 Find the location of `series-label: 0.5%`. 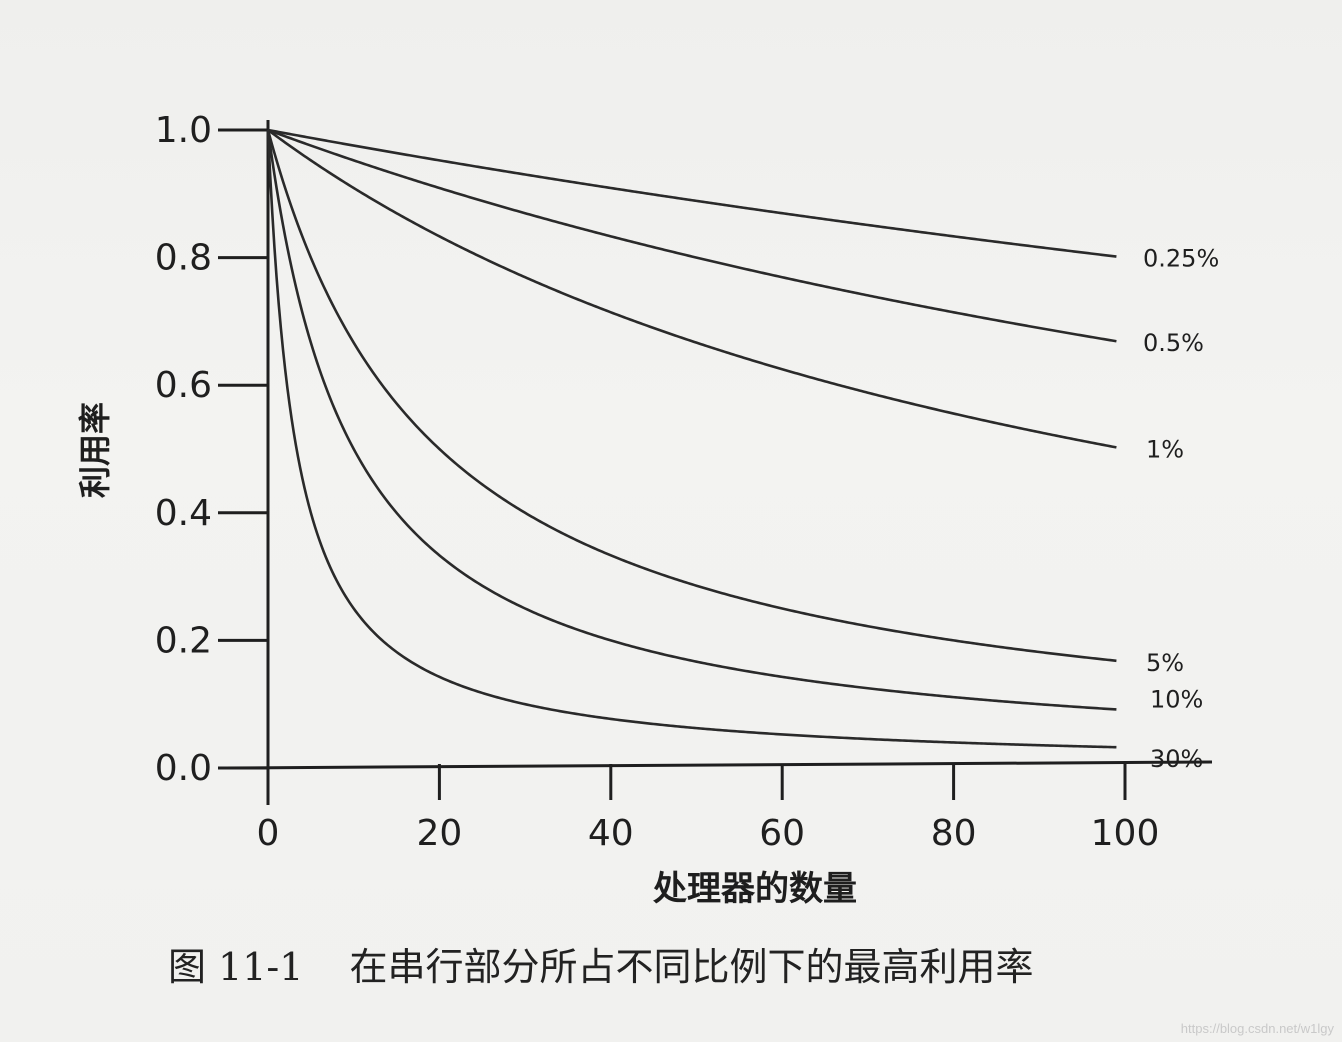

series-label: 0.5% is located at coordinates (1173, 343).